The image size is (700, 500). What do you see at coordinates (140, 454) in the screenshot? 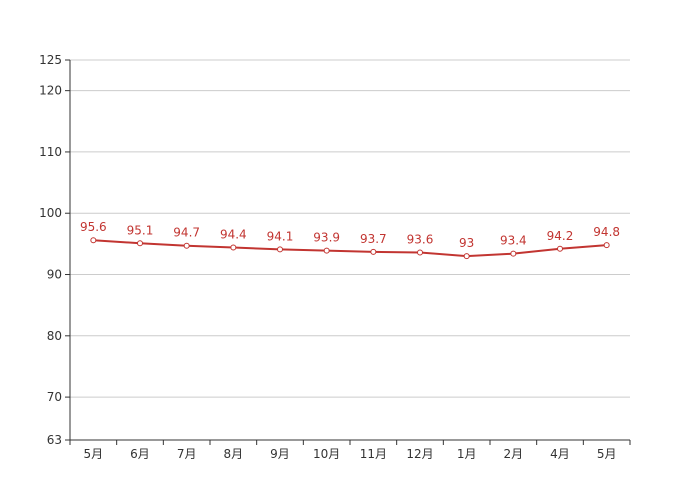
I see `x-tick-label: 6月` at bounding box center [140, 454].